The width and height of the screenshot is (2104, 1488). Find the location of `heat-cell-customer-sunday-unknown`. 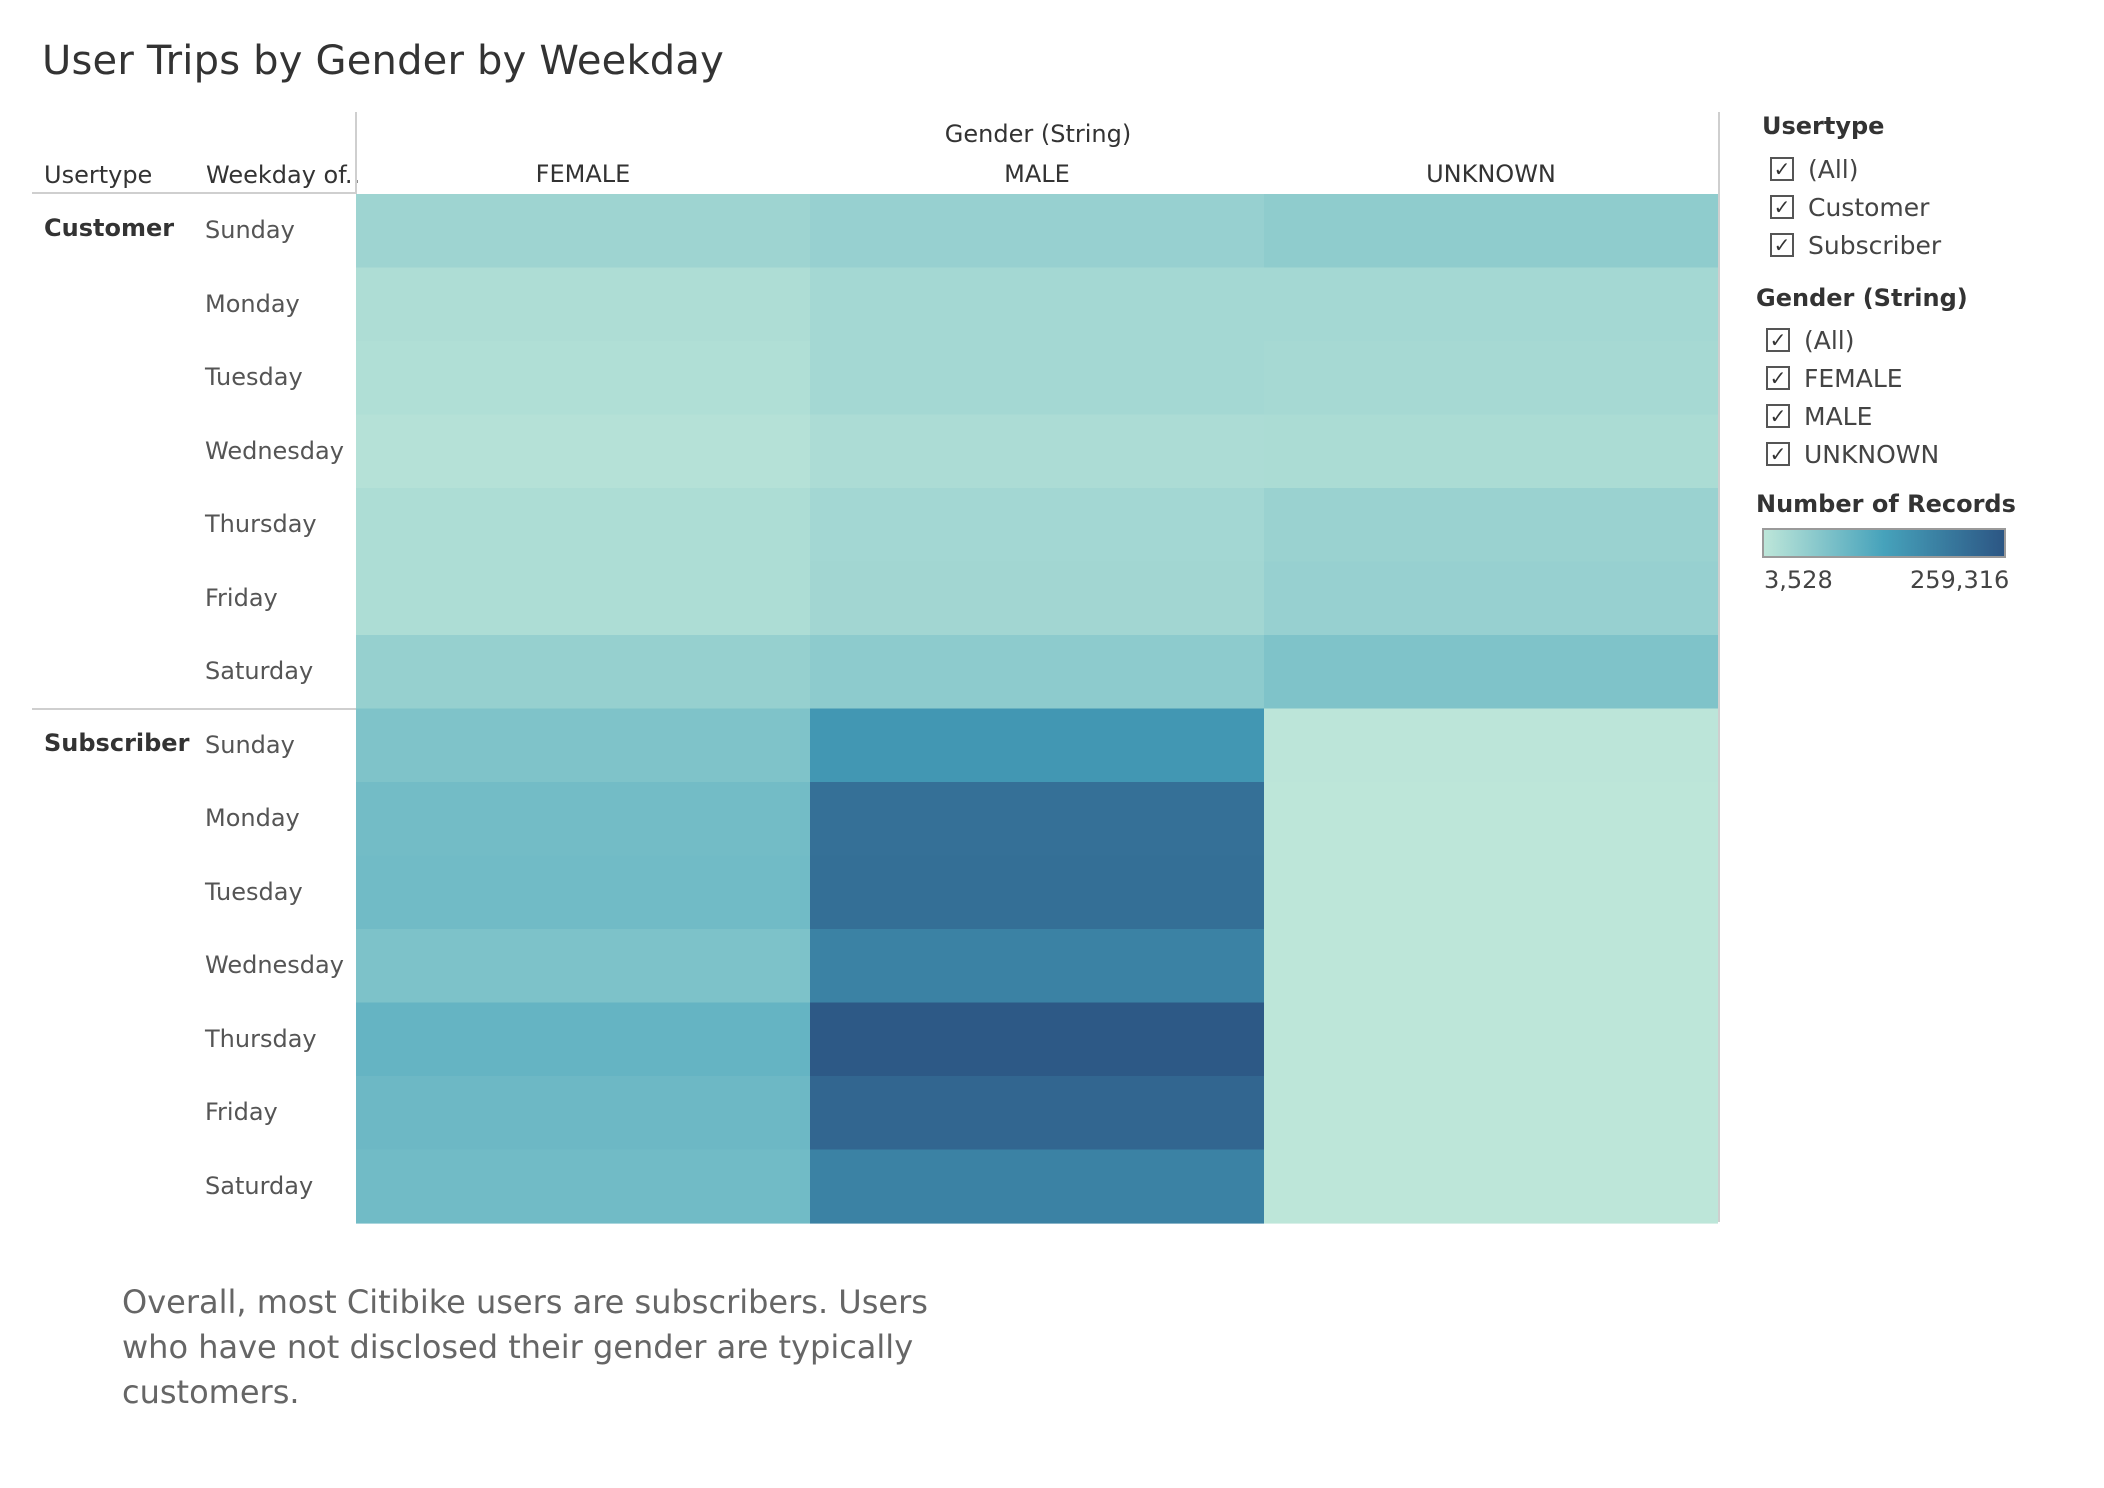

heat-cell-customer-sunday-unknown is located at coordinates (1491, 231).